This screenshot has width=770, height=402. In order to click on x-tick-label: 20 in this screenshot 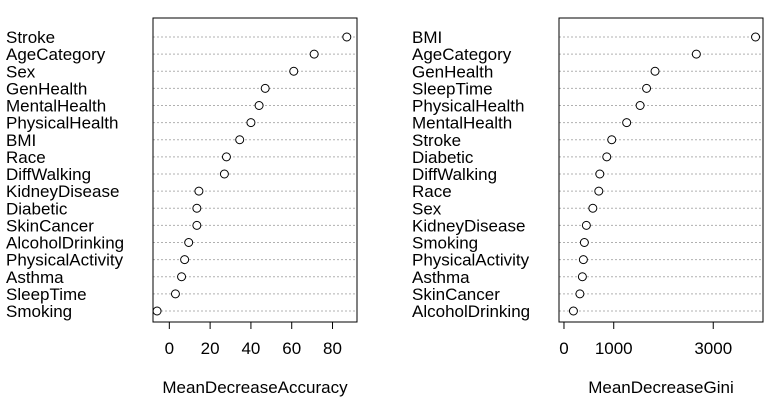, I will do `click(210, 348)`.